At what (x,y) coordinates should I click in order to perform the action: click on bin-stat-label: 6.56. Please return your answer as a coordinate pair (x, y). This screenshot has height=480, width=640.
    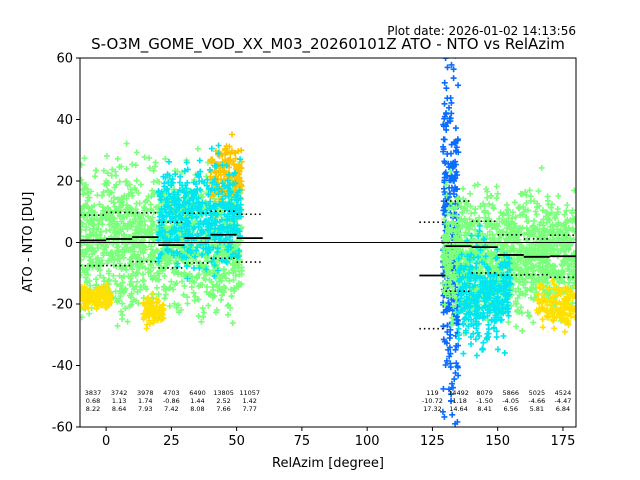
    Looking at the image, I should click on (510, 409).